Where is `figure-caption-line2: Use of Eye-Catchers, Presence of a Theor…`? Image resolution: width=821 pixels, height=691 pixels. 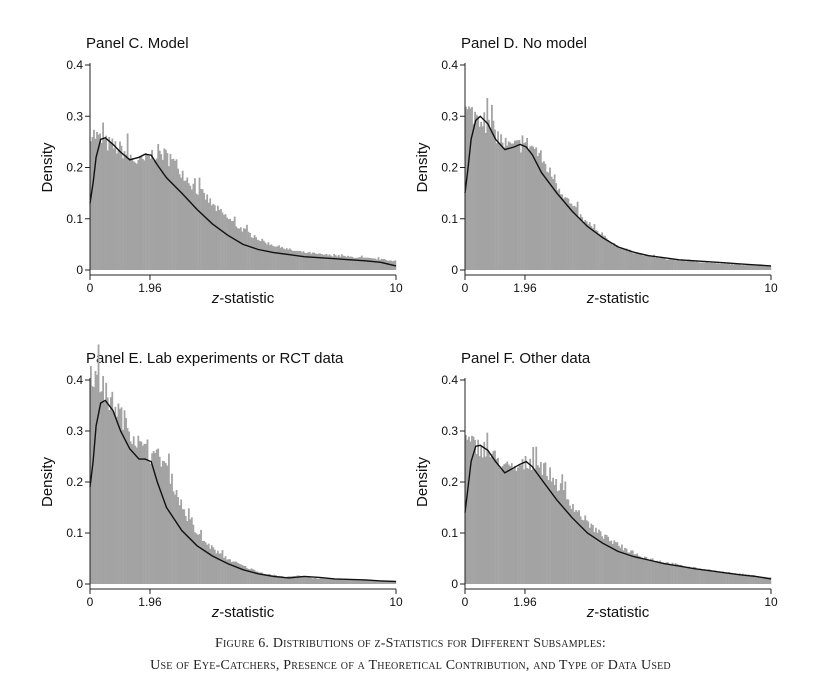
figure-caption-line2: Use of Eye-Catchers, Presence of a Theor… is located at coordinates (410, 665).